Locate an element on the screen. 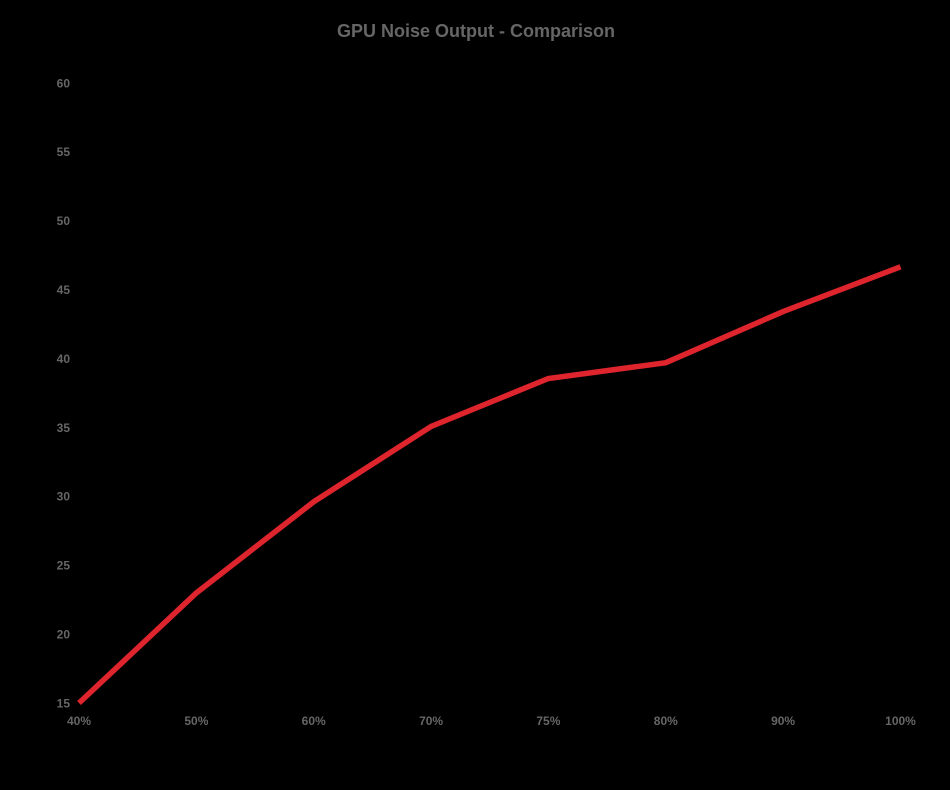 This screenshot has width=950, height=790. svg-text: 35 is located at coordinates (64, 428).